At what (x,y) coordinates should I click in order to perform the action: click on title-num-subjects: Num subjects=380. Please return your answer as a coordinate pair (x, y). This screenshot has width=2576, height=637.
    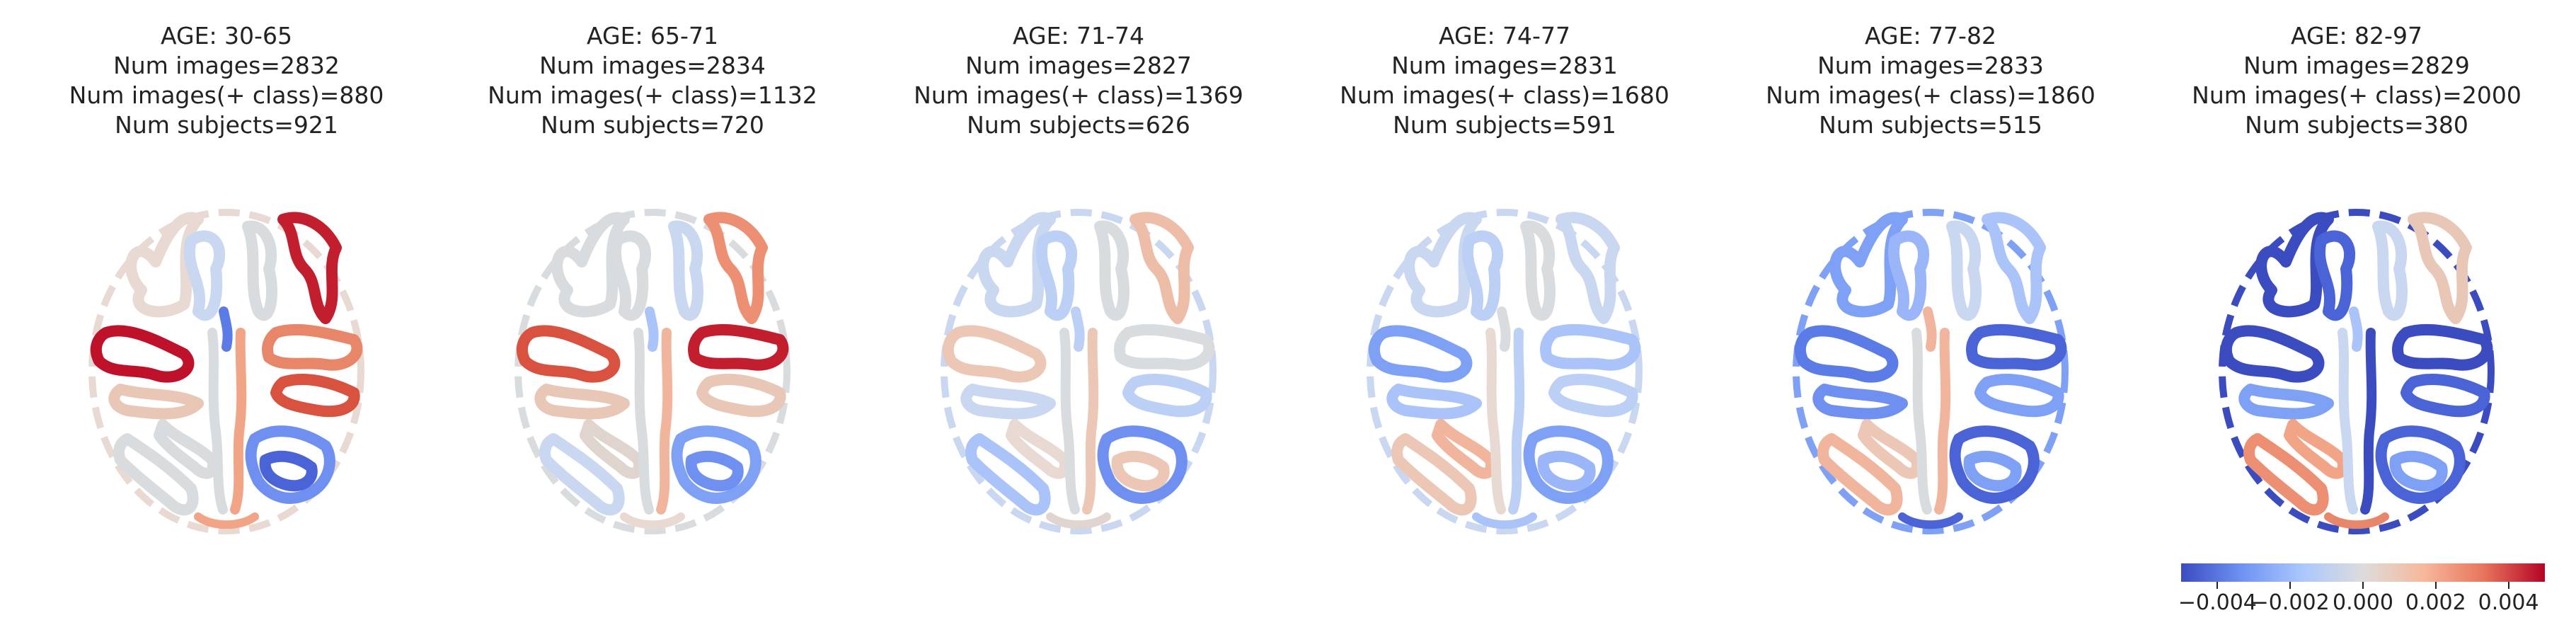
    Looking at the image, I should click on (2357, 125).